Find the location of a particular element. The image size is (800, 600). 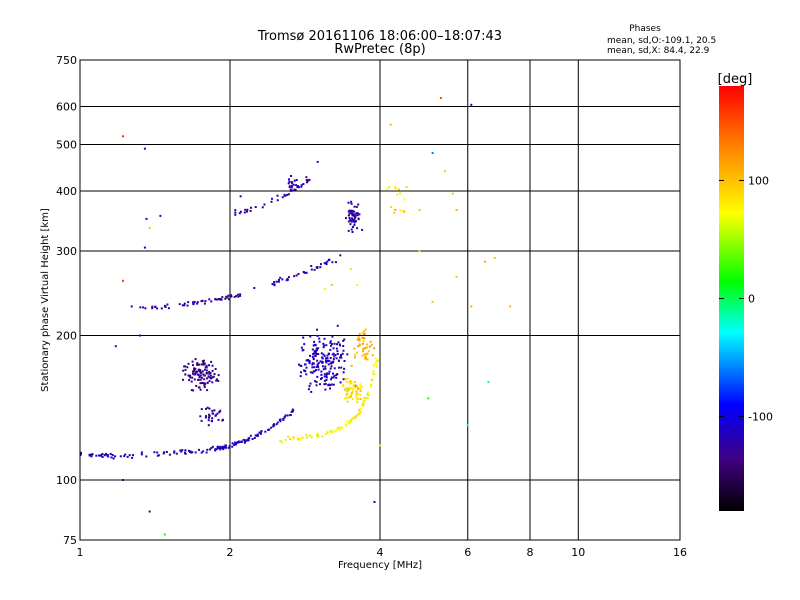

y-tick-label: 400 is located at coordinates (66, 191).